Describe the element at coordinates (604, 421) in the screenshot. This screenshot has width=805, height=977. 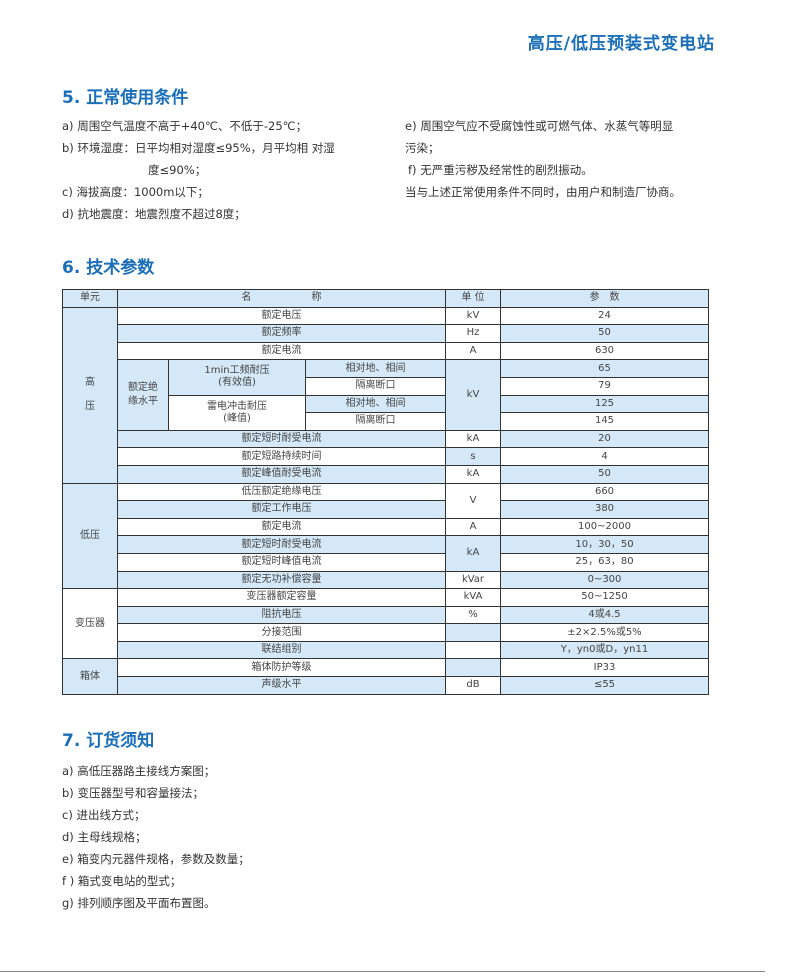
I see `param-value: 145` at that location.